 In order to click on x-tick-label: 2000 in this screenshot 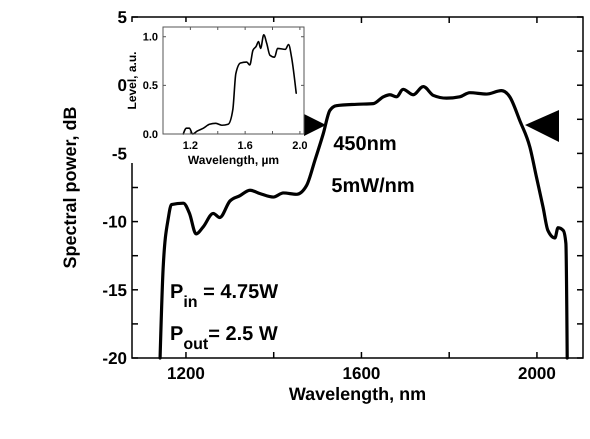, I will do `click(537, 373)`.